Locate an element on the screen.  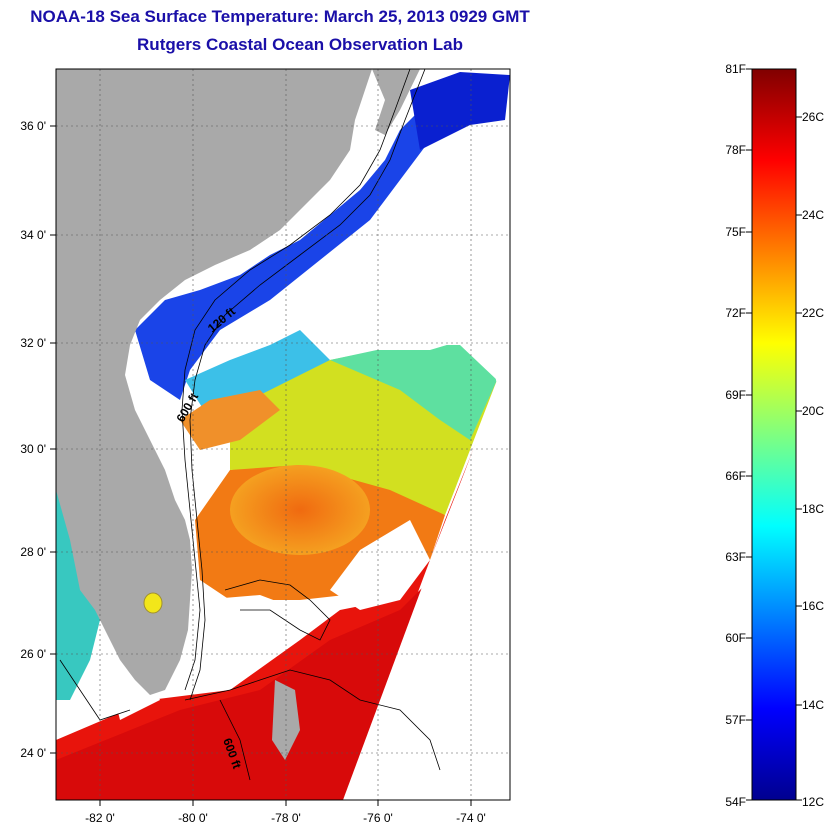
green-cyan-water is located at coordinates (413, 392).